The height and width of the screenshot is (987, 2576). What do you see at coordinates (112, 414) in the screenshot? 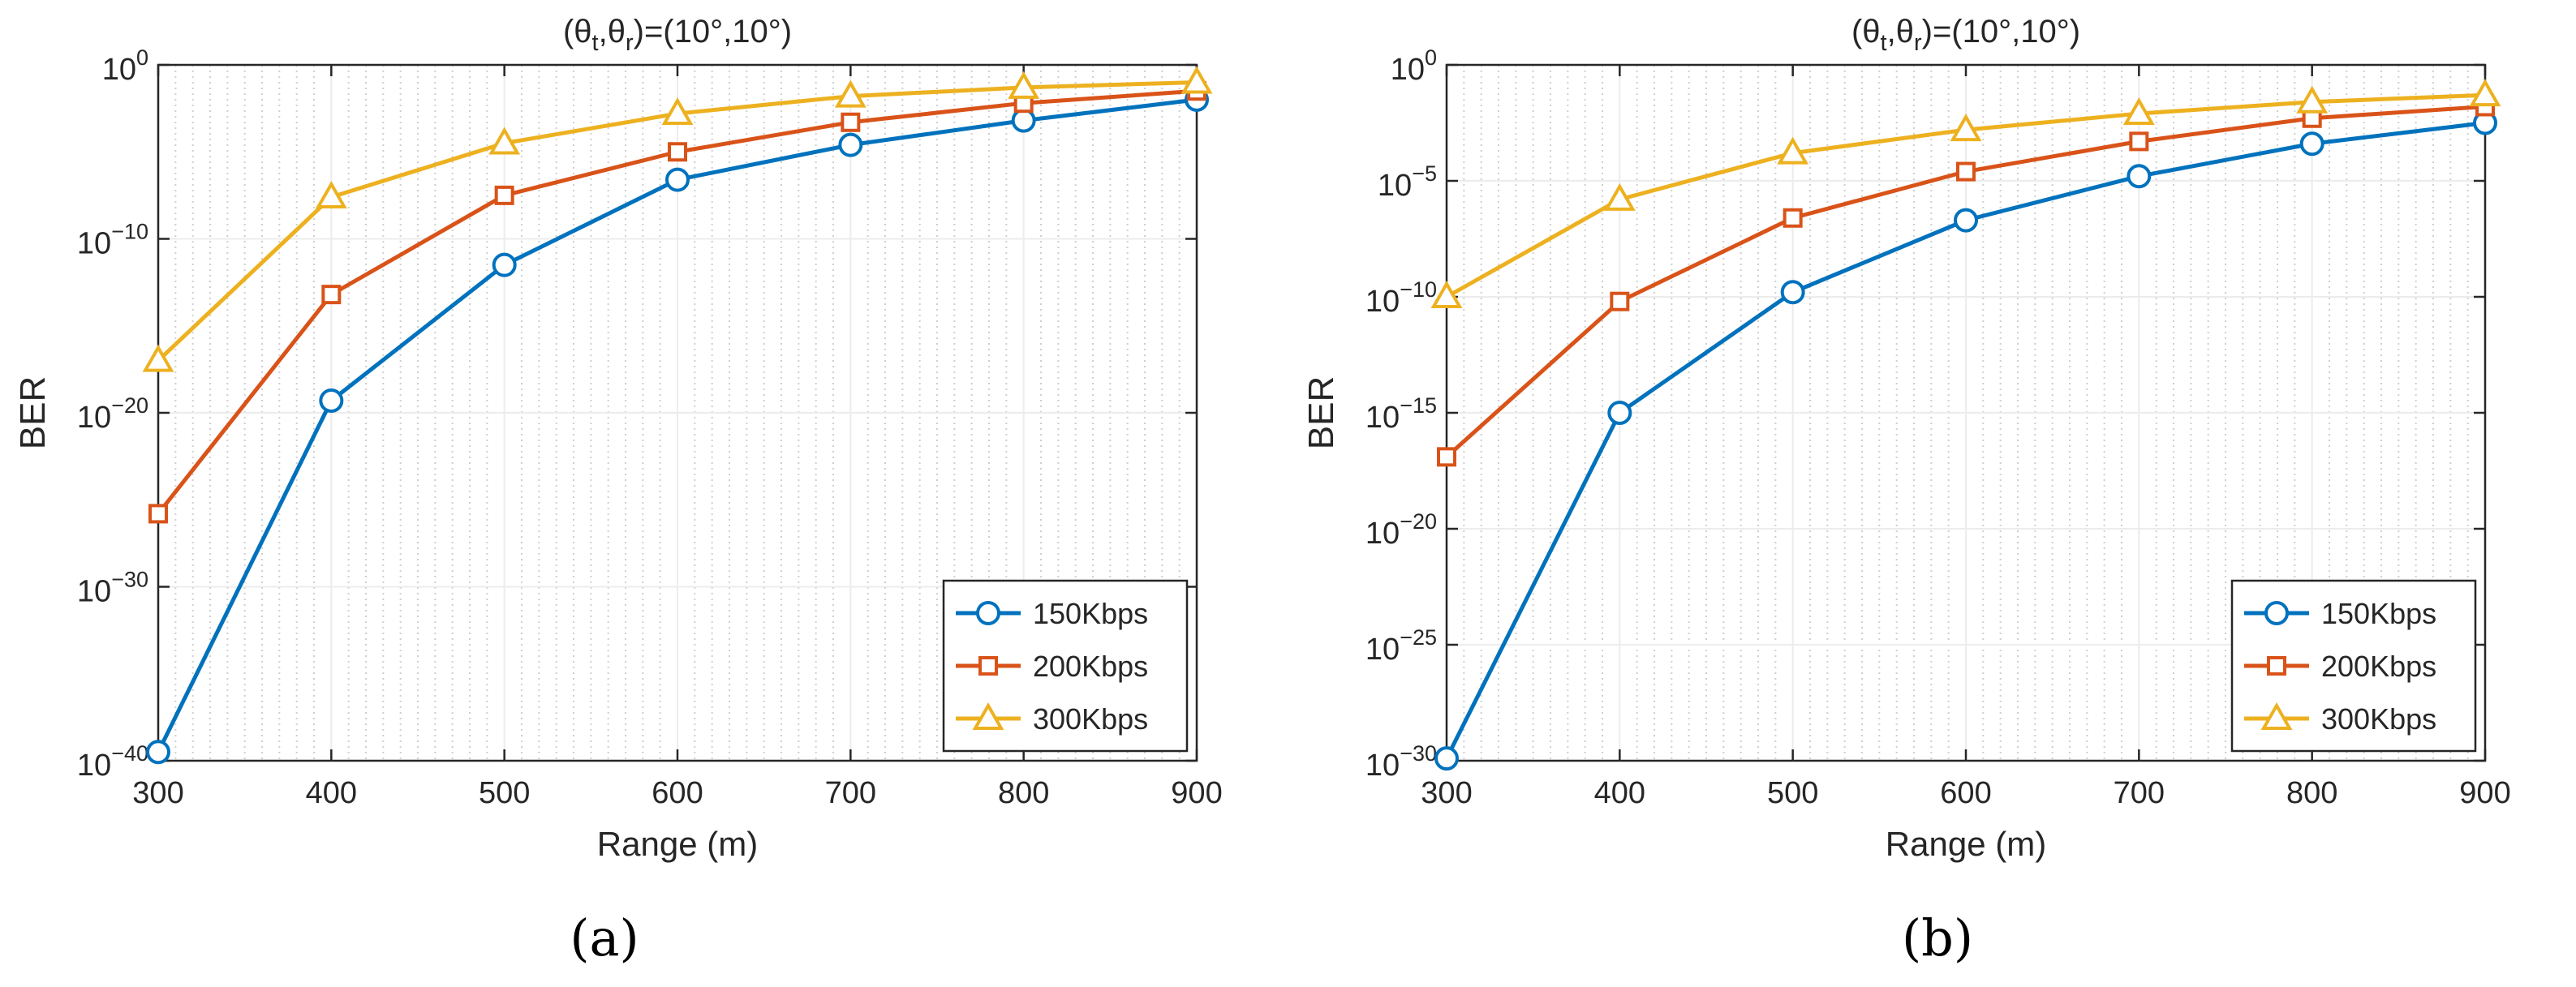
I see `c0-y-tick-label: 10⁻²⁰` at bounding box center [112, 414].